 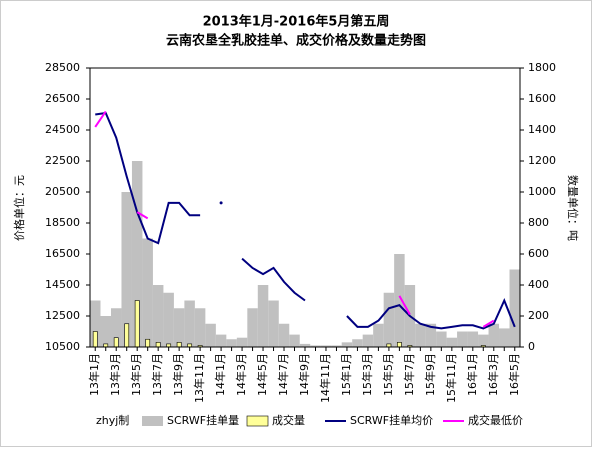 What do you see at coordinates (115, 374) in the screenshot?
I see `x-tick-label: 13年3月` at bounding box center [115, 374].